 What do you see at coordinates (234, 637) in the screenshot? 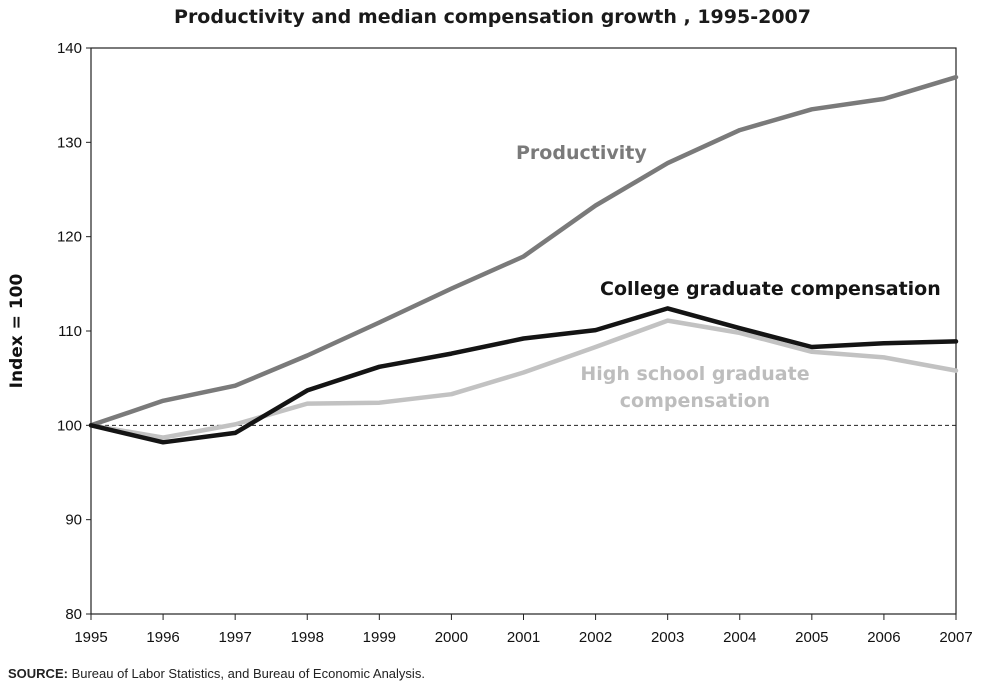
I see `x-tick-label: 1997` at bounding box center [234, 637].